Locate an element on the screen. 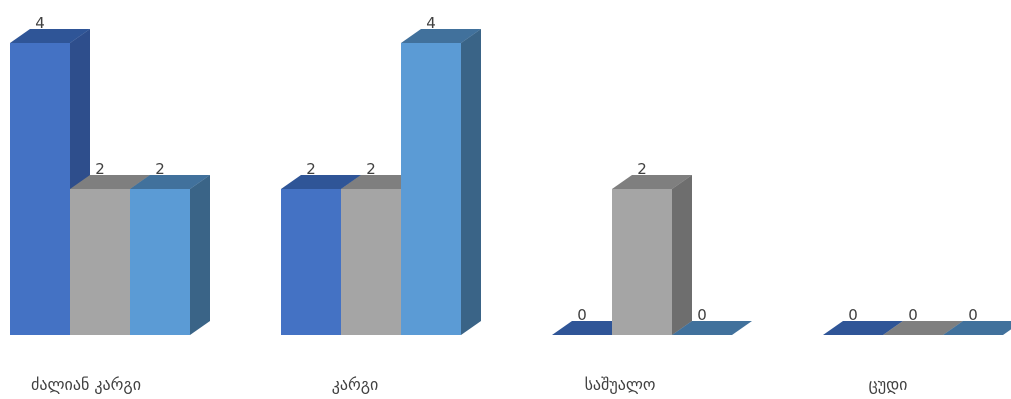 This screenshot has height=399, width=1011. category-labels-layer: ძალიან კარგი კარგი საშუალო ცუდი is located at coordinates (469, 384).